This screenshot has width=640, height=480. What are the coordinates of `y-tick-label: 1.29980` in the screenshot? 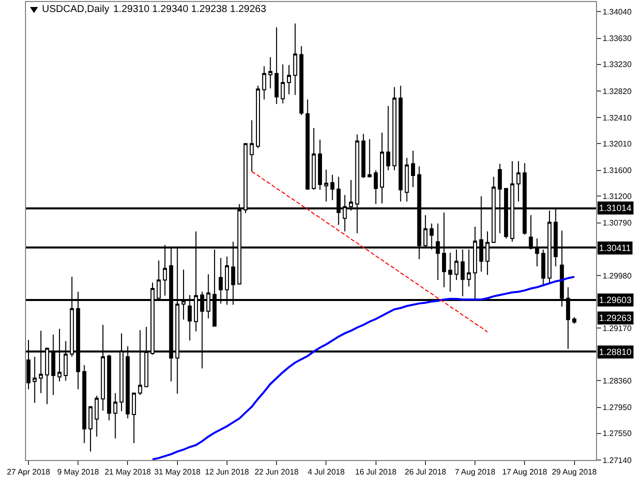 It's located at (617, 275).